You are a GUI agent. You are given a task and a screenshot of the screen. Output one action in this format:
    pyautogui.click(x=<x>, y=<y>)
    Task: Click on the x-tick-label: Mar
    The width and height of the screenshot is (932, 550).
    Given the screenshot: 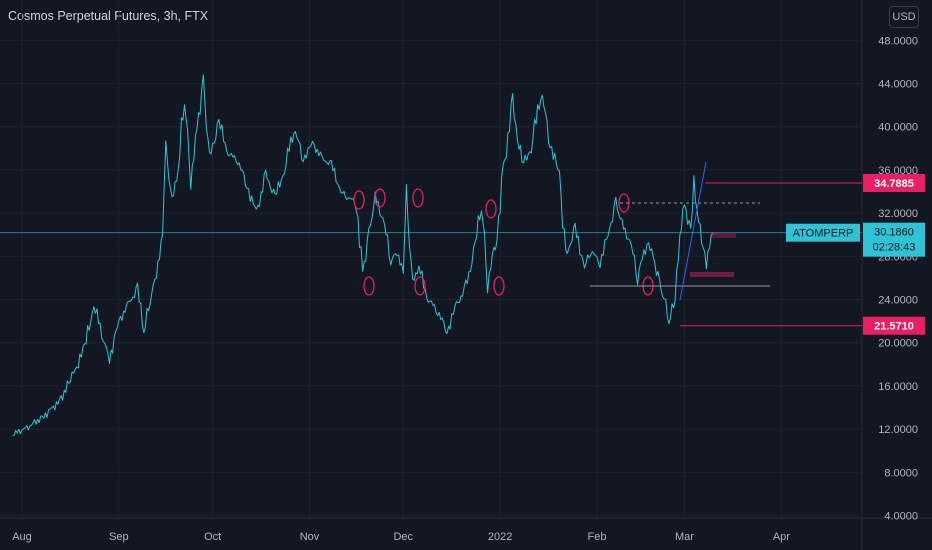 What is the action you would take?
    pyautogui.click(x=684, y=537)
    